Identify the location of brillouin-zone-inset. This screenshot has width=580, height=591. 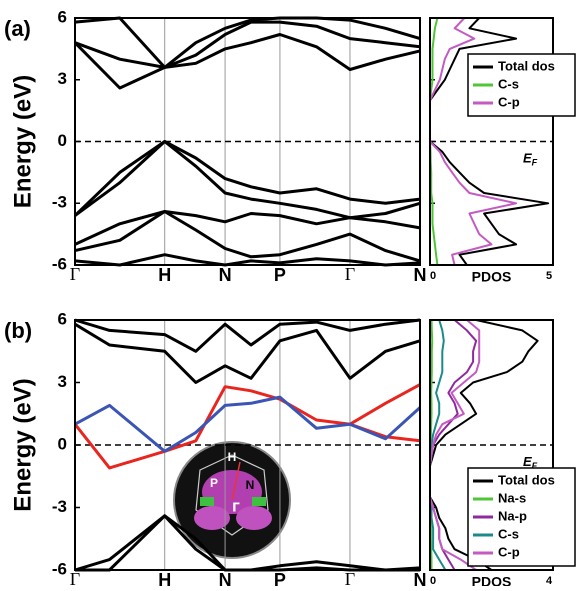
(232, 500).